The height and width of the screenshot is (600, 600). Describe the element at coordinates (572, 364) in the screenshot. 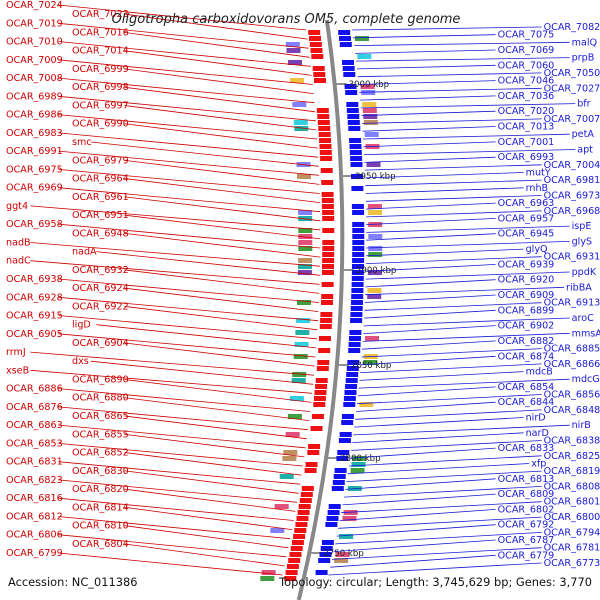

I see `right-gene-label: OCAR_6866` at that location.